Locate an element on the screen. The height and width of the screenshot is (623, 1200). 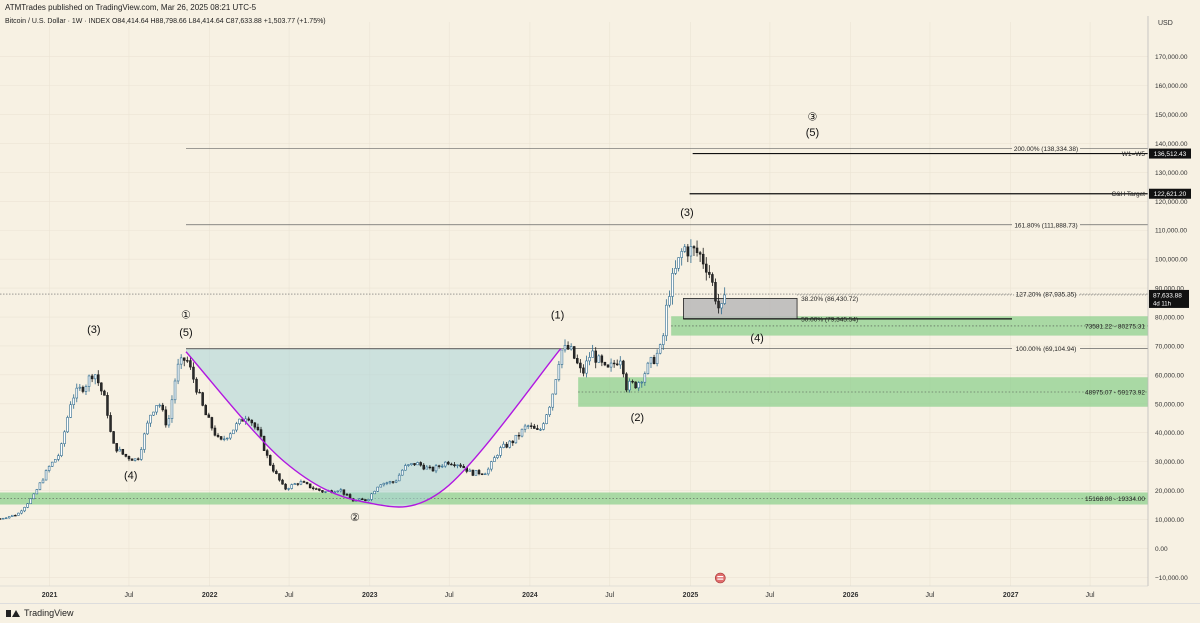
price-tick-label: 170,000.00 is located at coordinates (1171, 57).